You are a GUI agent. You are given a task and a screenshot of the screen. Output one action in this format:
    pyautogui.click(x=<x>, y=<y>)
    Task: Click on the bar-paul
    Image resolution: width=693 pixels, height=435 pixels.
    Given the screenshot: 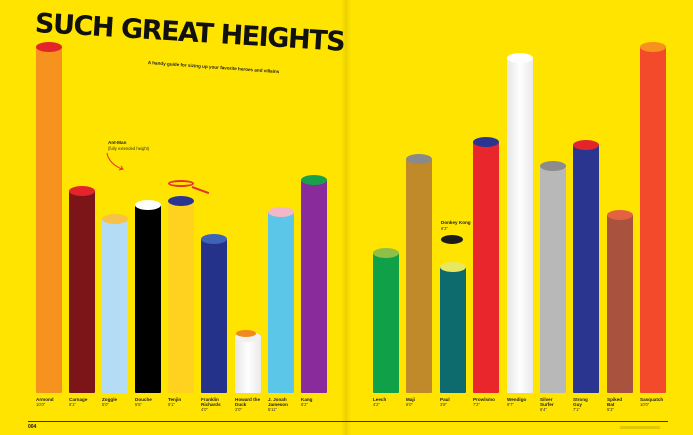 What is the action you would take?
    pyautogui.click(x=453, y=330)
    